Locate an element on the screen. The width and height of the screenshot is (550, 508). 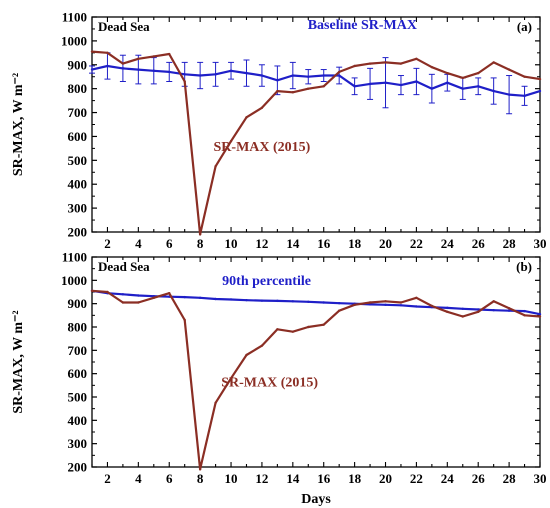
x-tick-label: 12 is located at coordinates (261, 478).